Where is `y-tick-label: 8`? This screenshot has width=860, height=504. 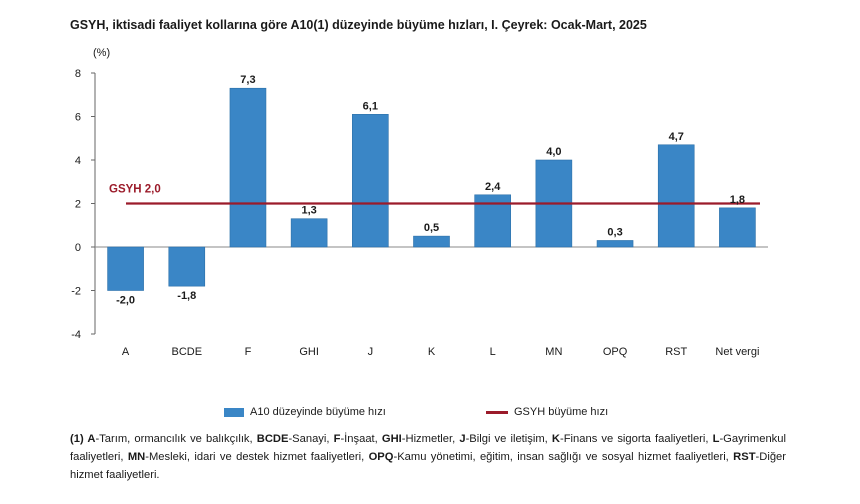 y-tick-label: 8 is located at coordinates (78, 74).